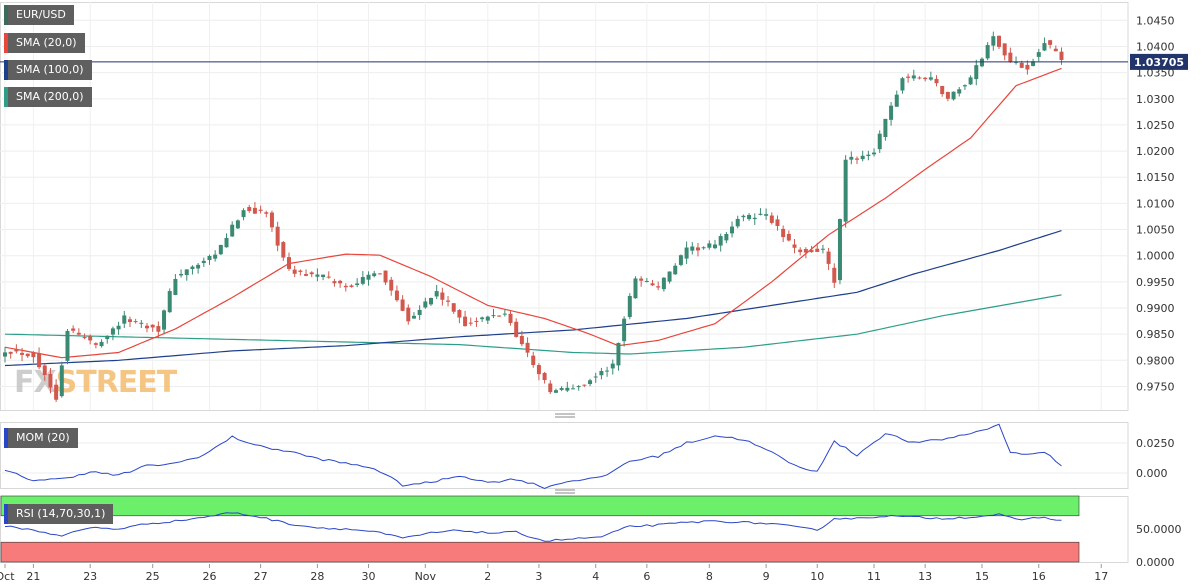  Describe the element at coordinates (817, 576) in the screenshot. I see `date-tick-label: 10` at that location.